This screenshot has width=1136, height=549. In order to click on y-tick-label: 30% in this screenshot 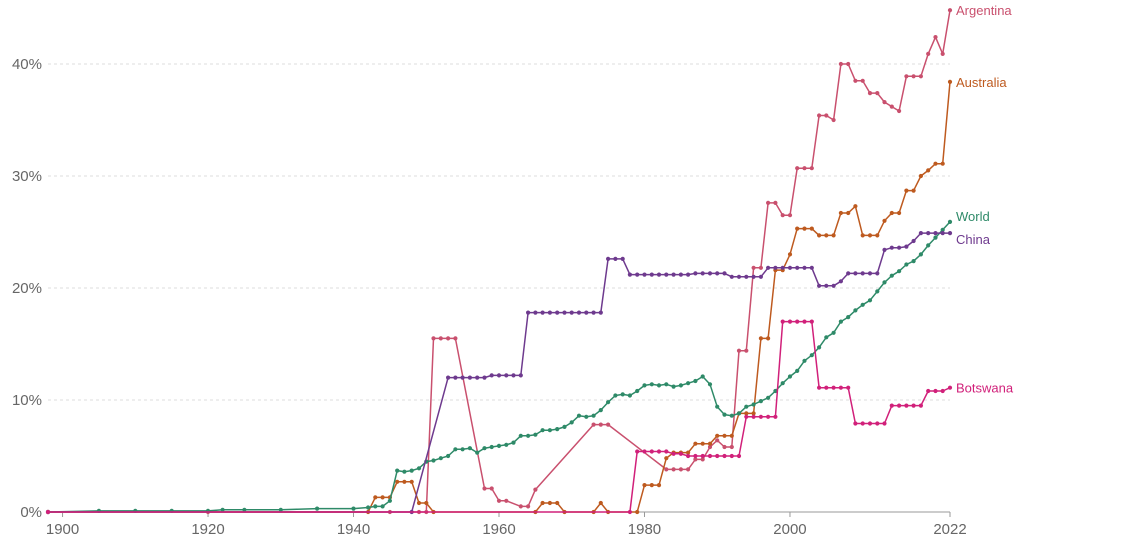, I will do `click(27, 176)`.